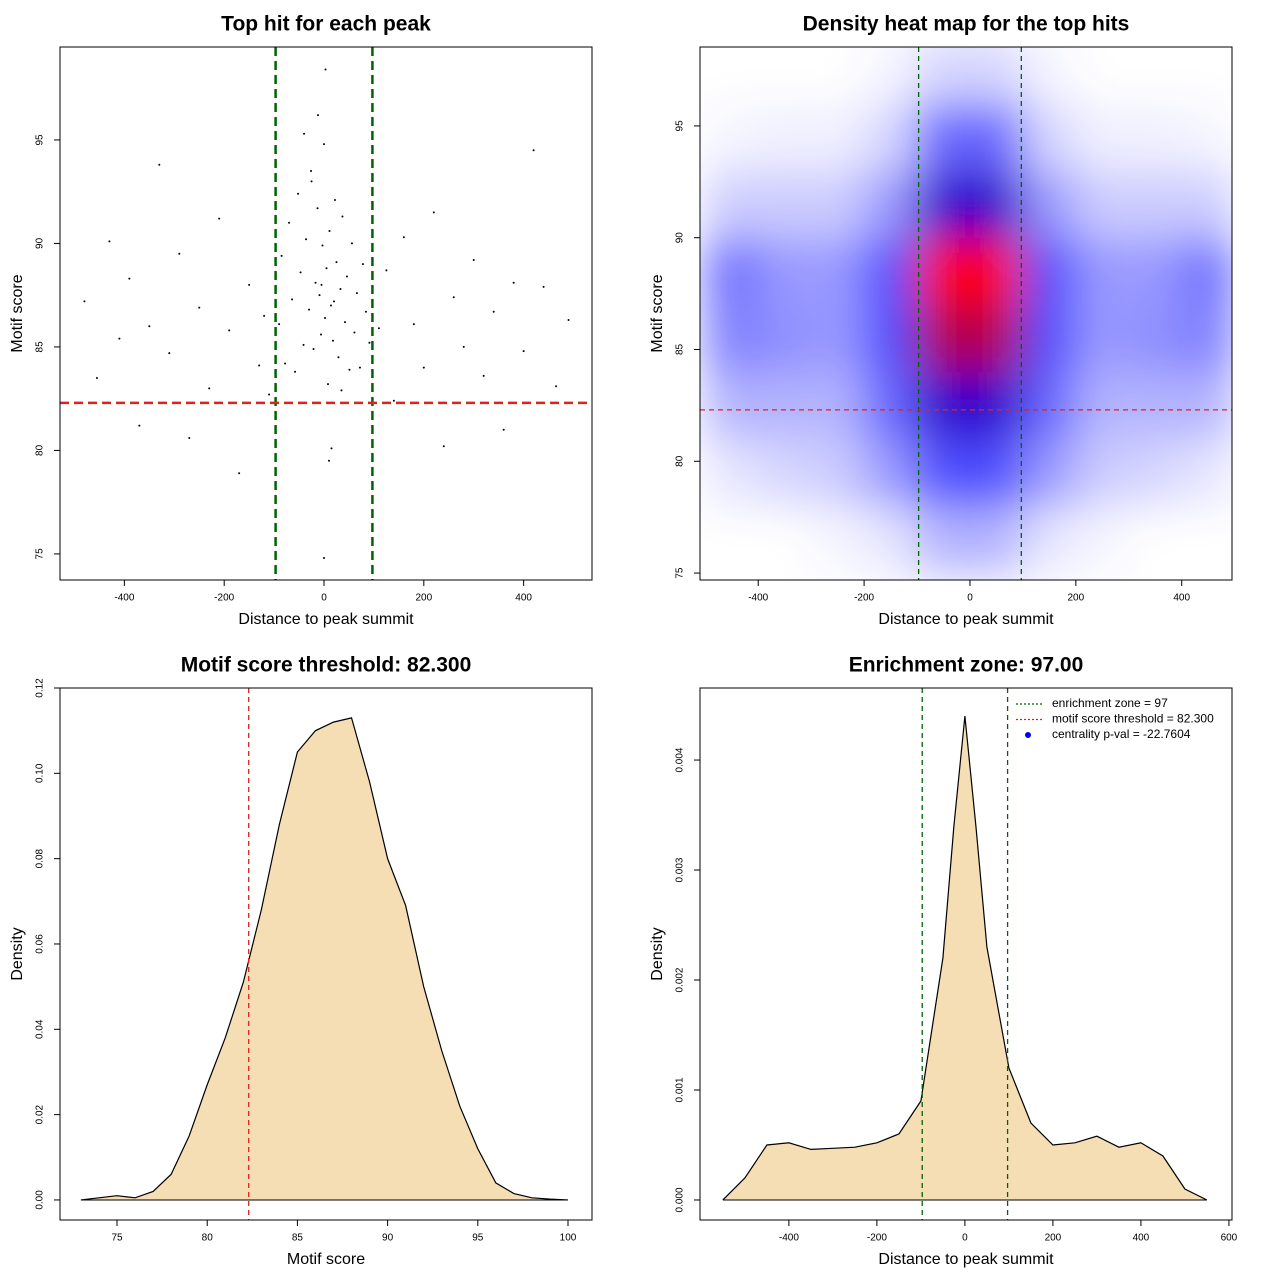 Image resolution: width=1280 pixels, height=1280 pixels. What do you see at coordinates (680, 759) in the screenshot?
I see `y-tick-label: 0.004` at bounding box center [680, 759].